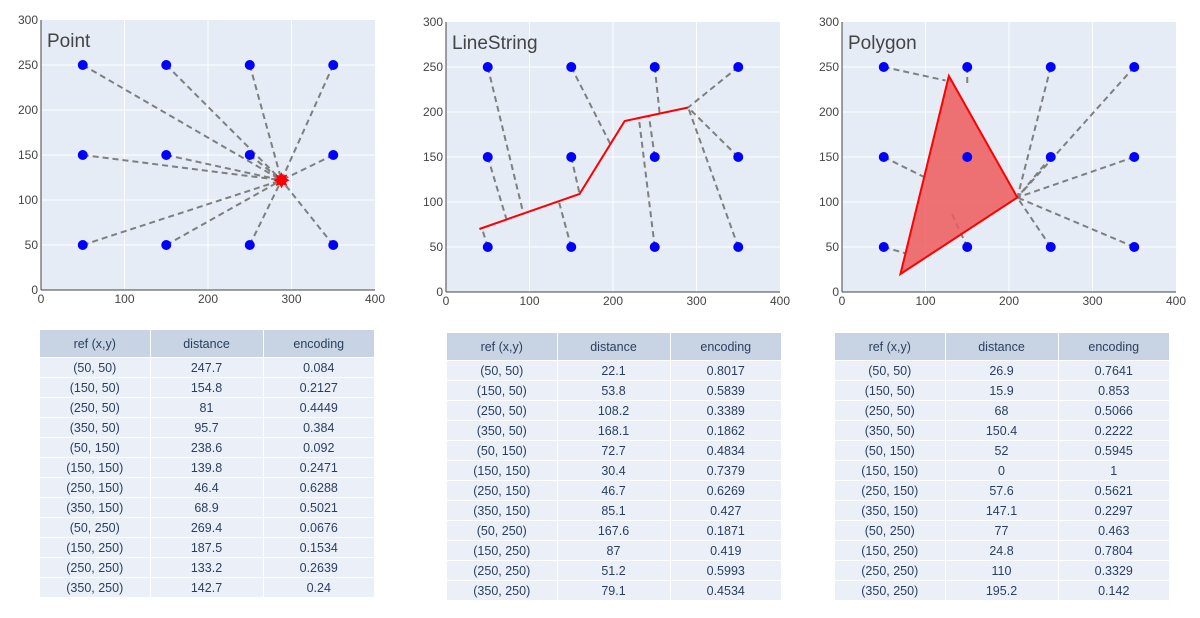 This screenshot has height=618, width=1200. I want to click on table-cell: 0.4534, so click(725, 590).